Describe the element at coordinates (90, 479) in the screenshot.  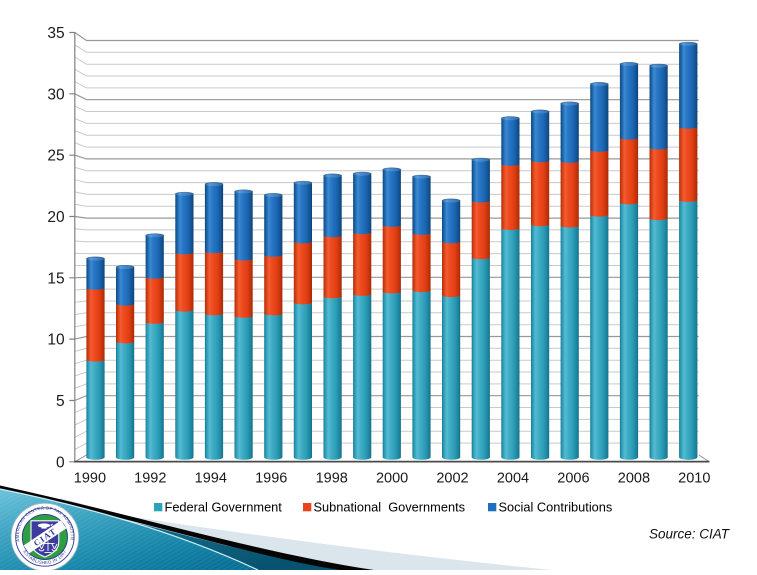
I see `svg-text: 1990` at that location.